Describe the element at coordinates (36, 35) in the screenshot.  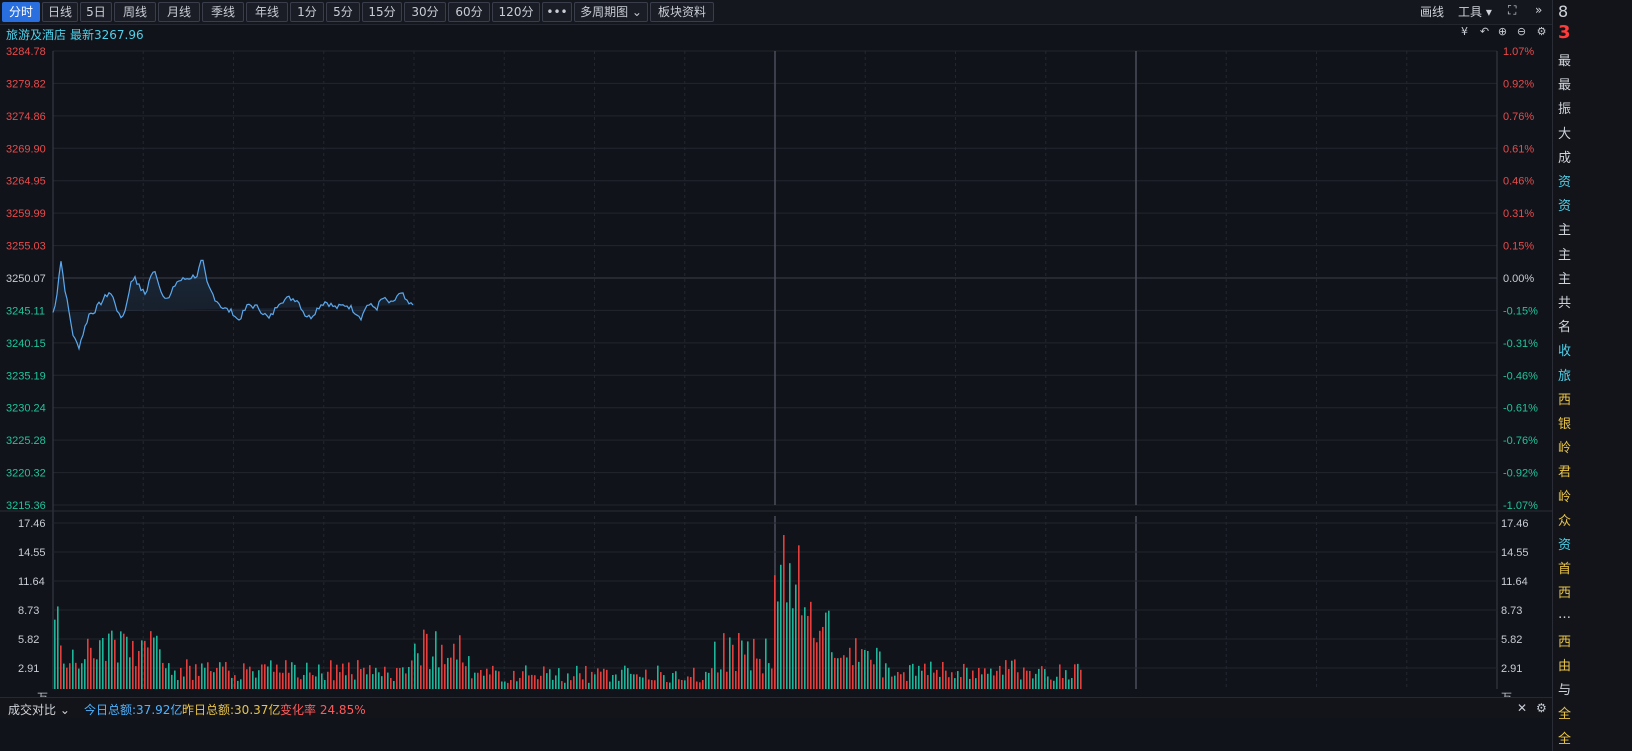
I see `sector-name: 旅游及酒店` at that location.